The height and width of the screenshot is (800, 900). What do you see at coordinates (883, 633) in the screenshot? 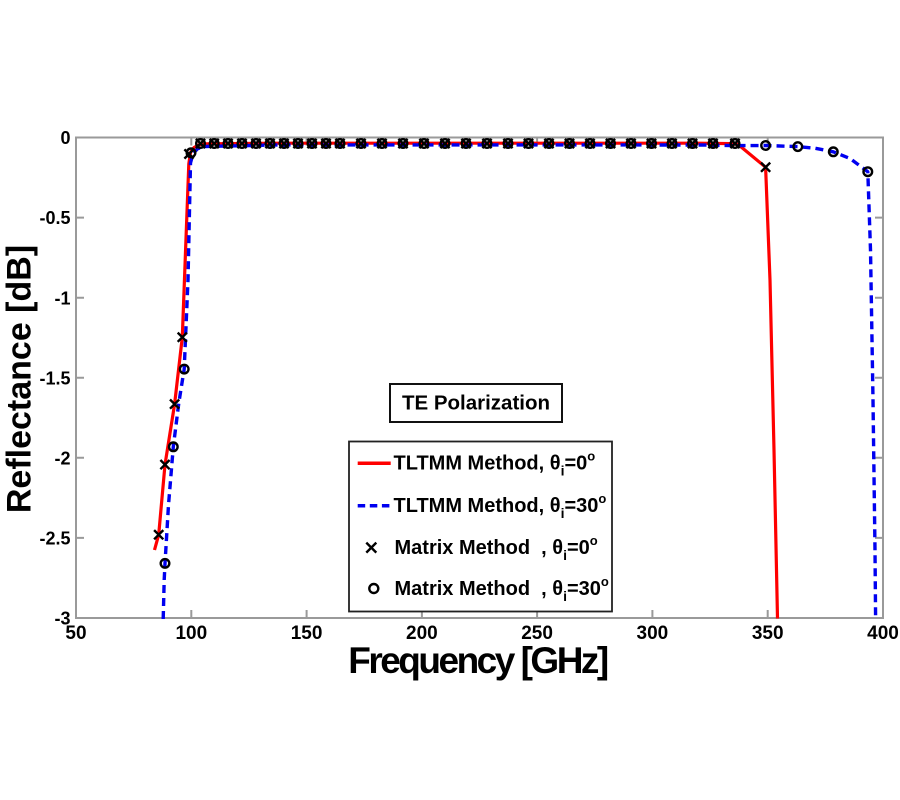
I see `svg-text: 400` at bounding box center [883, 633].